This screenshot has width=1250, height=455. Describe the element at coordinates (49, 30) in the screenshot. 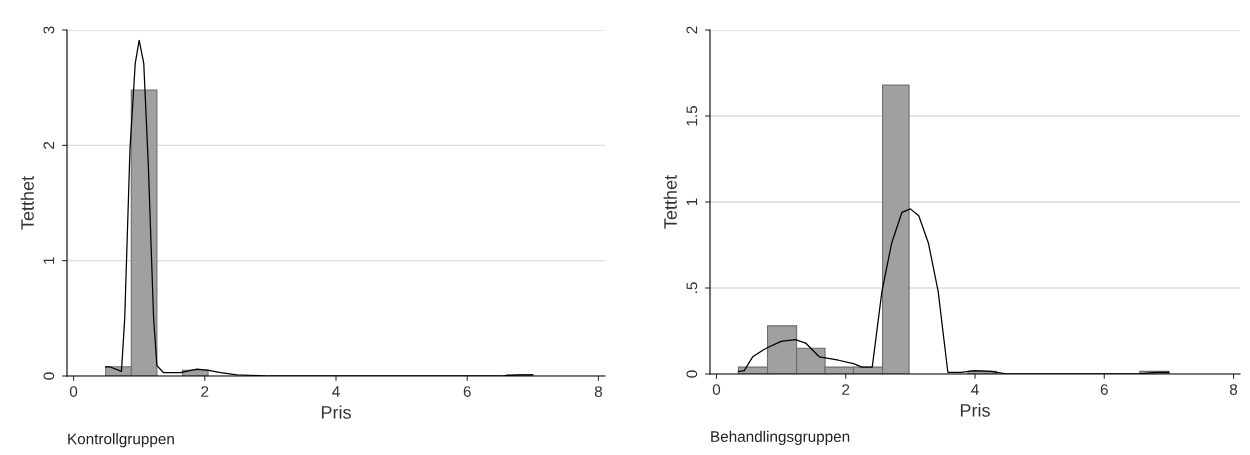

I see `y-tick-label: 3` at that location.